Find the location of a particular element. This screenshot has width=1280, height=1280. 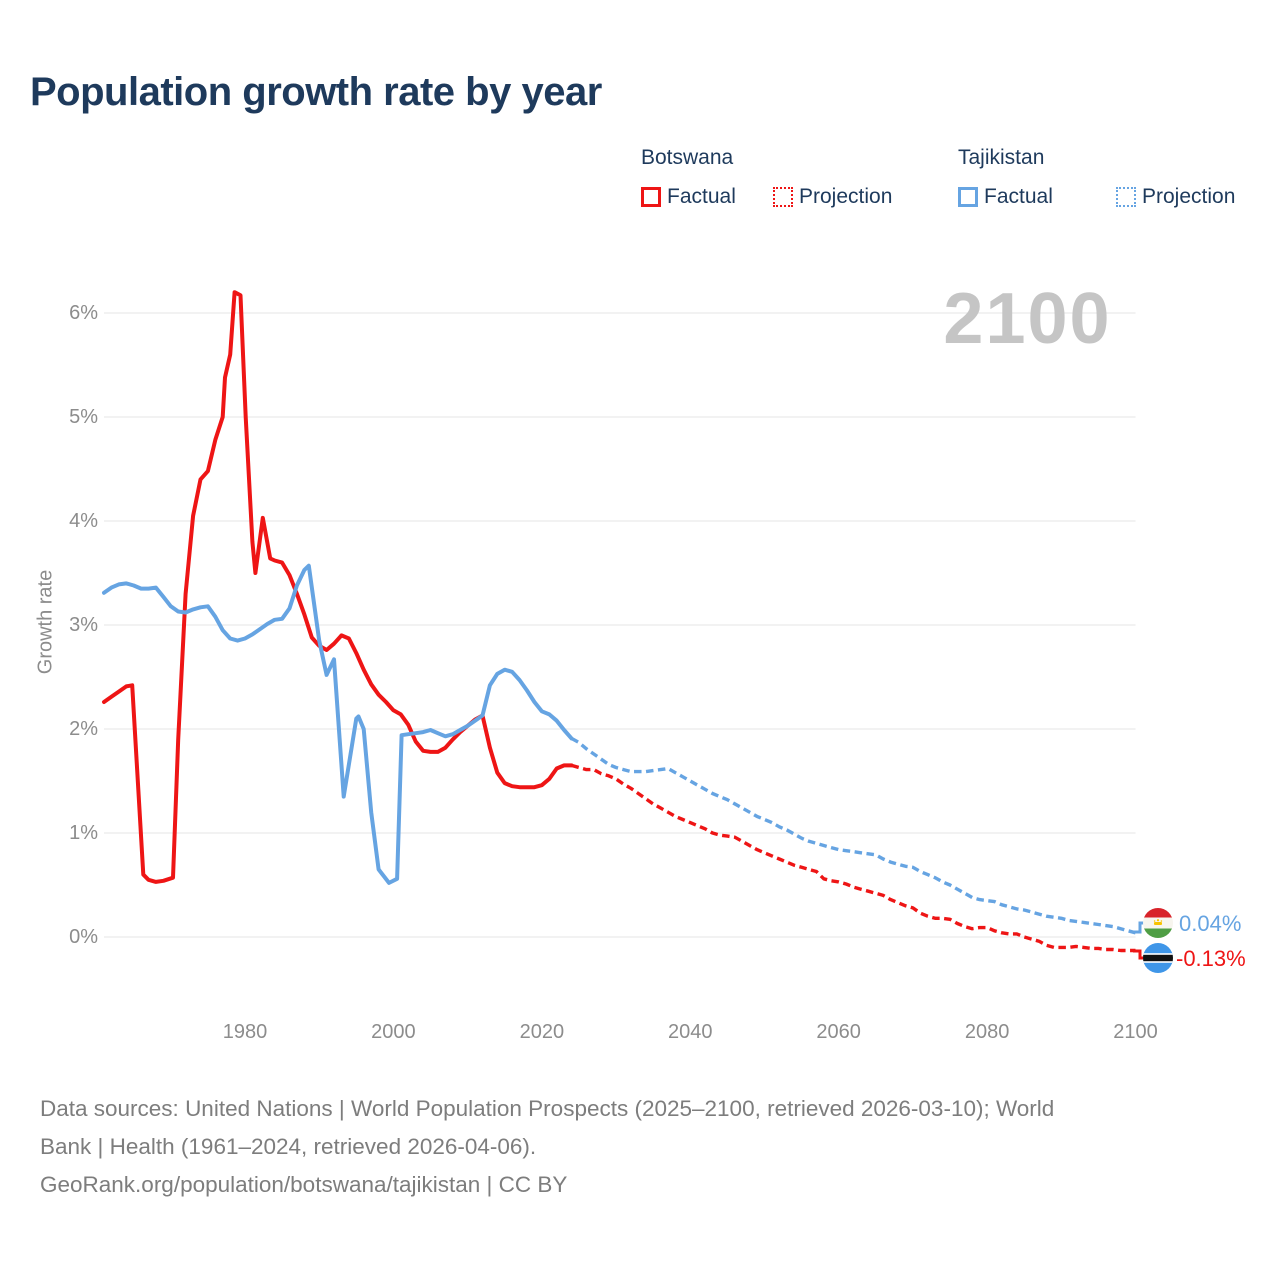

y-tick-label: 2% is located at coordinates (83, 729).